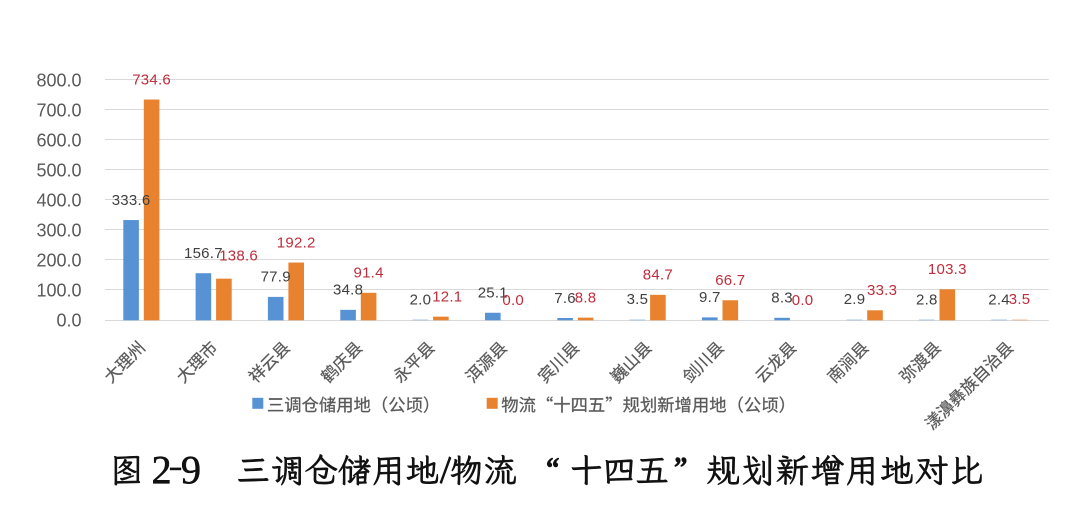 This screenshot has height=510, width=1080. I want to click on svg-text: 8.3, so click(782, 298).